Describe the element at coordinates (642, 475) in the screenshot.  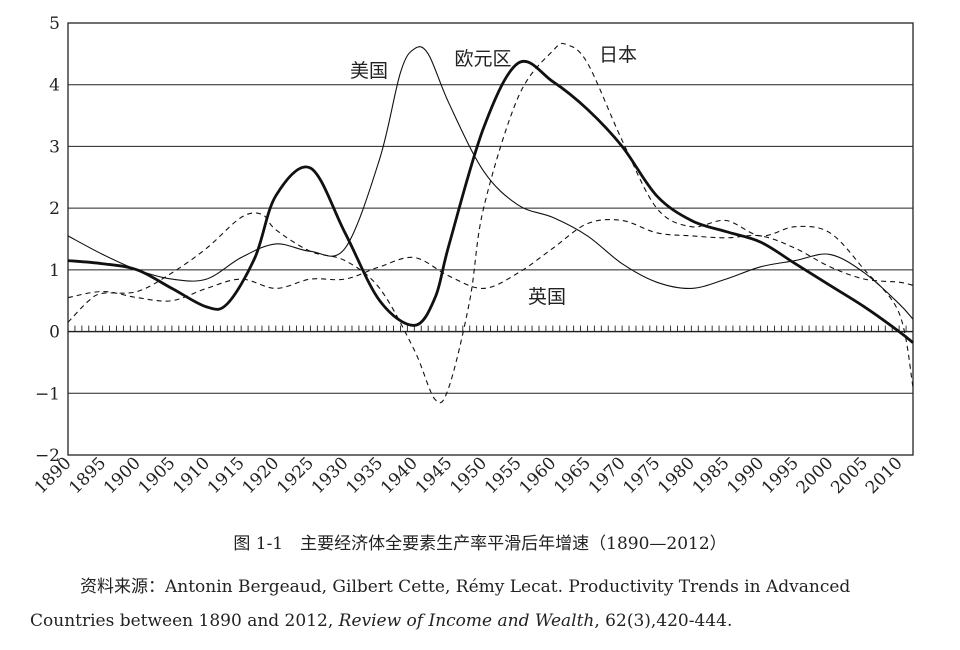
I see `x-tick-label: 1975` at that location.